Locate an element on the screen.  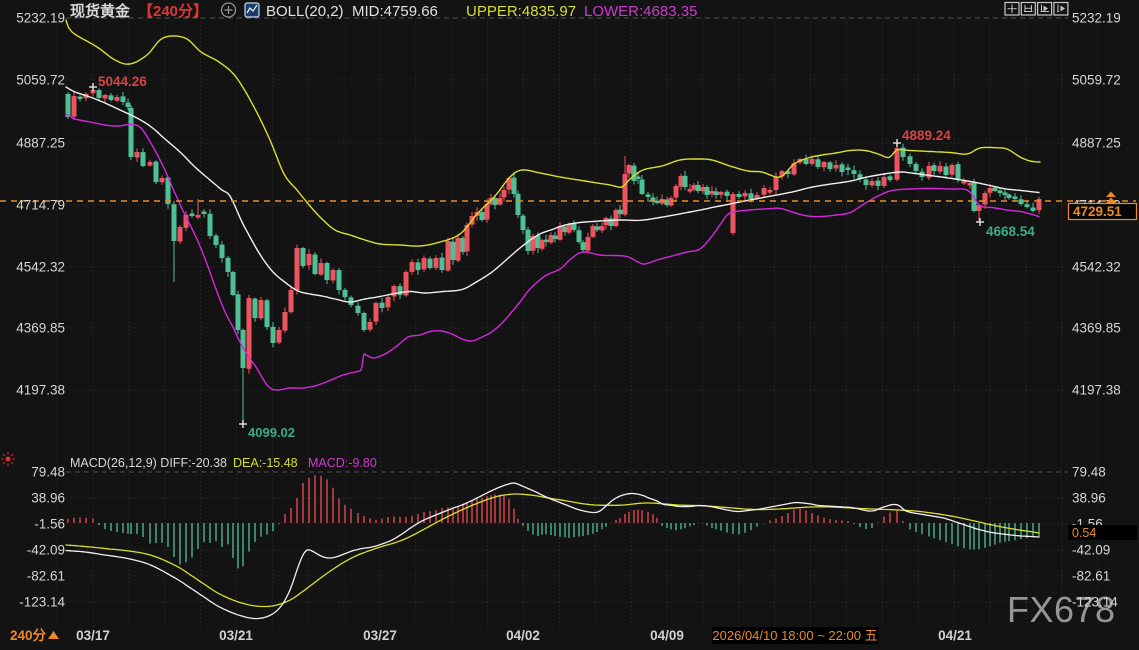
svg-text: 0.54 is located at coordinates (1084, 533).